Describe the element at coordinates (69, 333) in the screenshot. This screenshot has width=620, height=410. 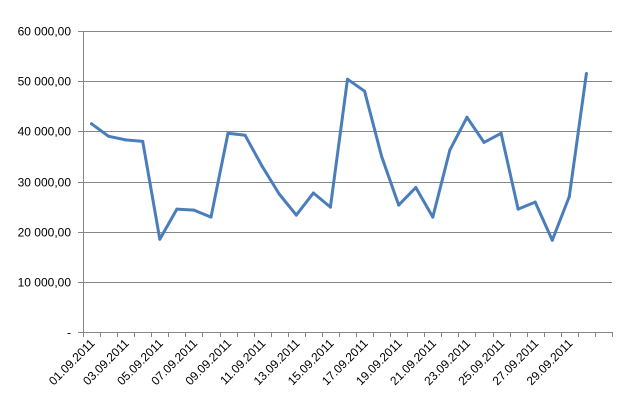
I see `y-tick-label: -` at that location.